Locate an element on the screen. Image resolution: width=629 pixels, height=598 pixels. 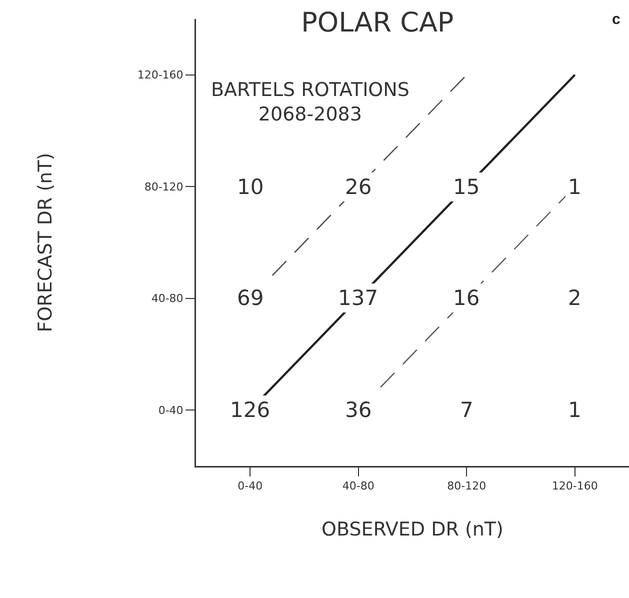
data-label: 36 is located at coordinates (358, 410).